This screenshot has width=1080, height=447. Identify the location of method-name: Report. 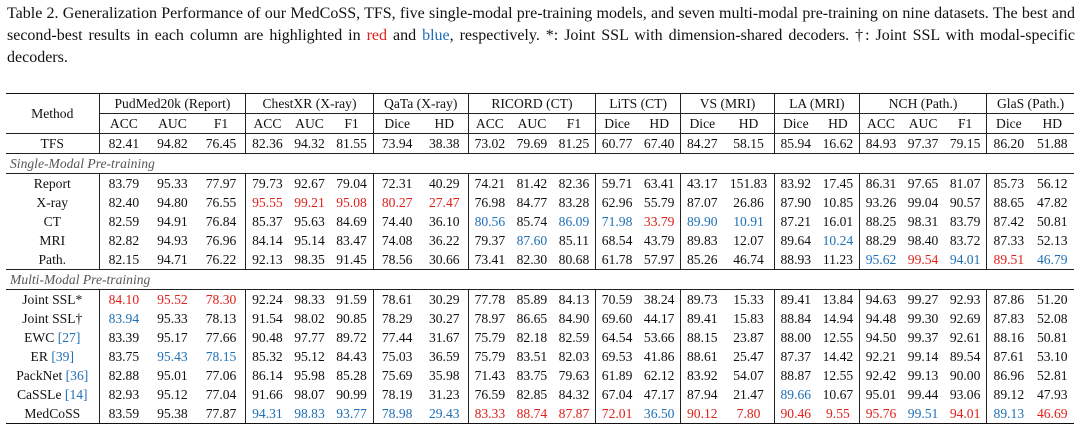
(52, 183).